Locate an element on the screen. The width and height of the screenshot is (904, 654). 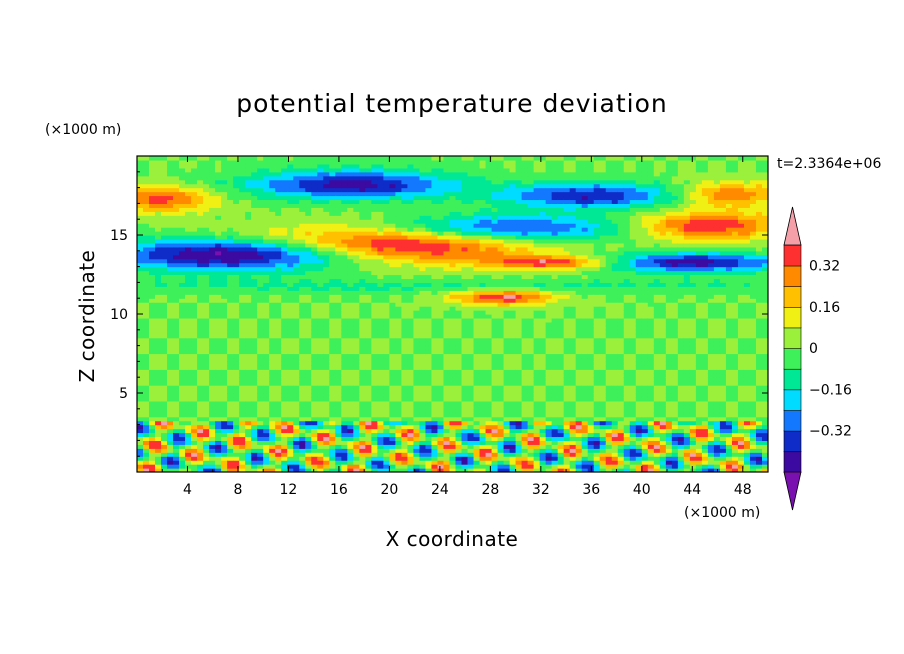
chart-title: potential temperature deviation is located at coordinates (451, 103).